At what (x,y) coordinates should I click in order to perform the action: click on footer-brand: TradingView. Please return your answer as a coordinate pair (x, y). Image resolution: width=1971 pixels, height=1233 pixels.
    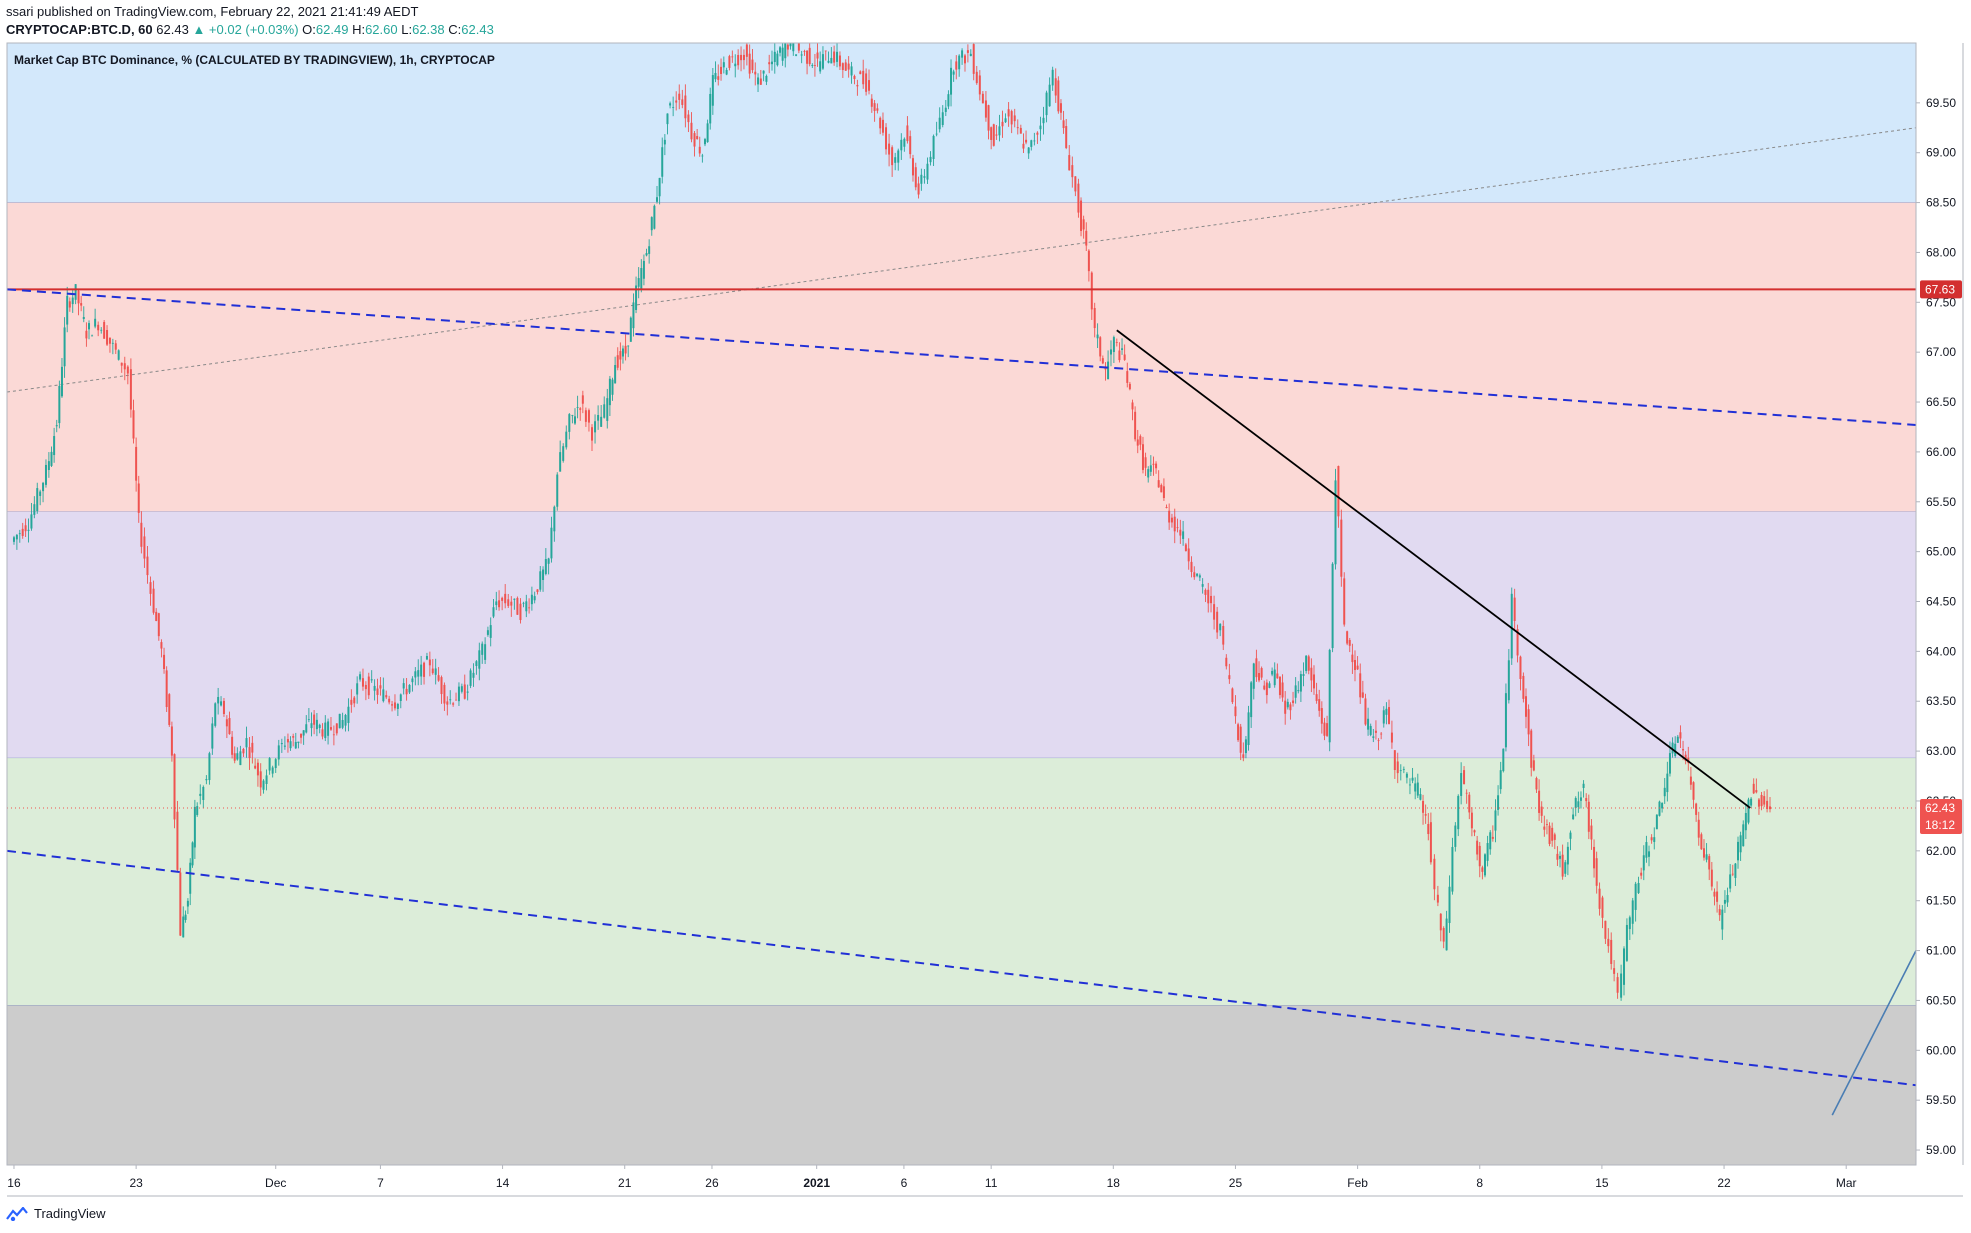
    Looking at the image, I should click on (56, 1213).